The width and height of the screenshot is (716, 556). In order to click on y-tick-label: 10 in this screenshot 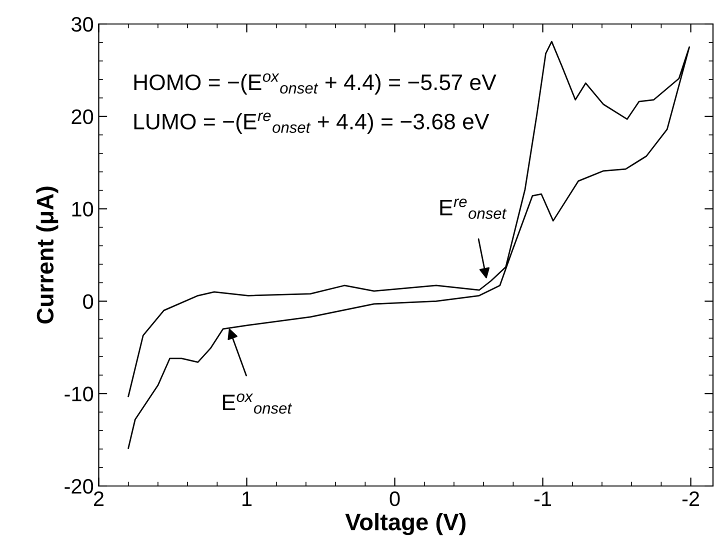, I will do `click(83, 209)`.